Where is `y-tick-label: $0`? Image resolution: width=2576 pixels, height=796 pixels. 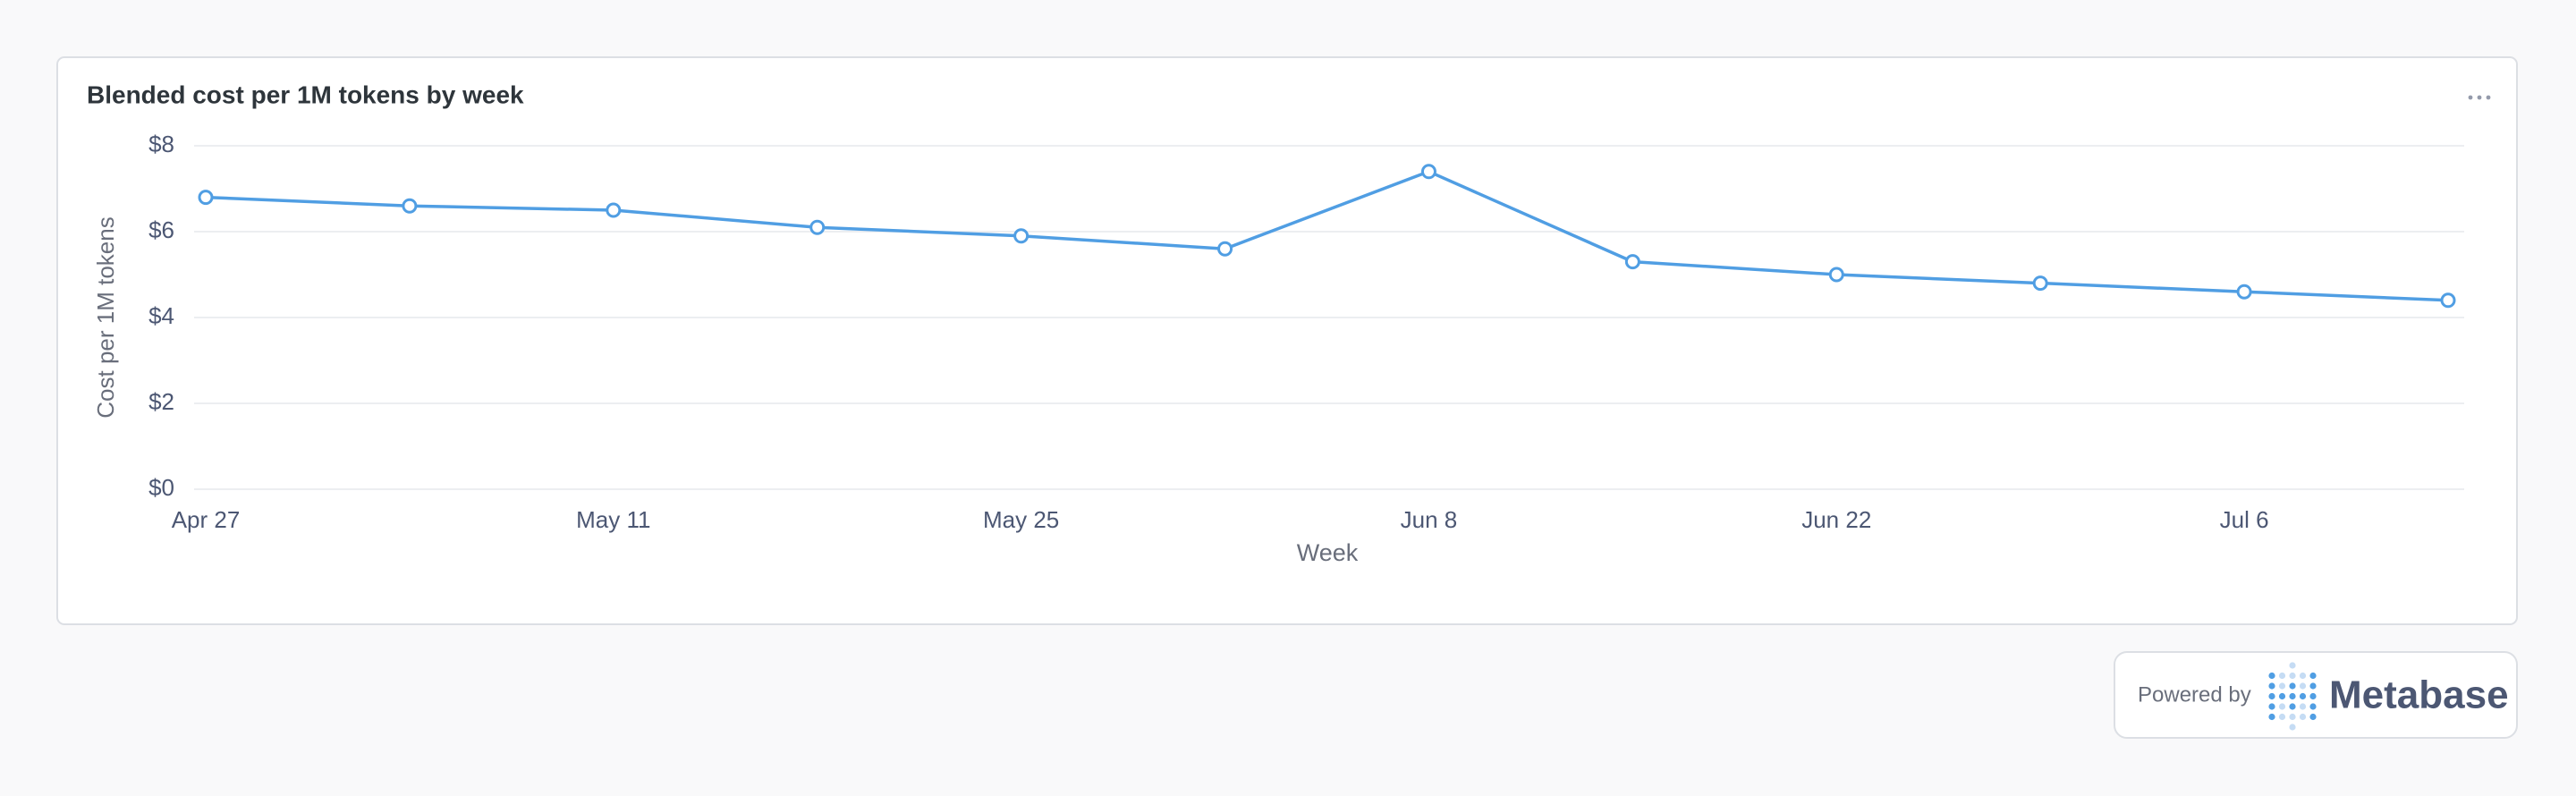 y-tick-label: $0 is located at coordinates (161, 487).